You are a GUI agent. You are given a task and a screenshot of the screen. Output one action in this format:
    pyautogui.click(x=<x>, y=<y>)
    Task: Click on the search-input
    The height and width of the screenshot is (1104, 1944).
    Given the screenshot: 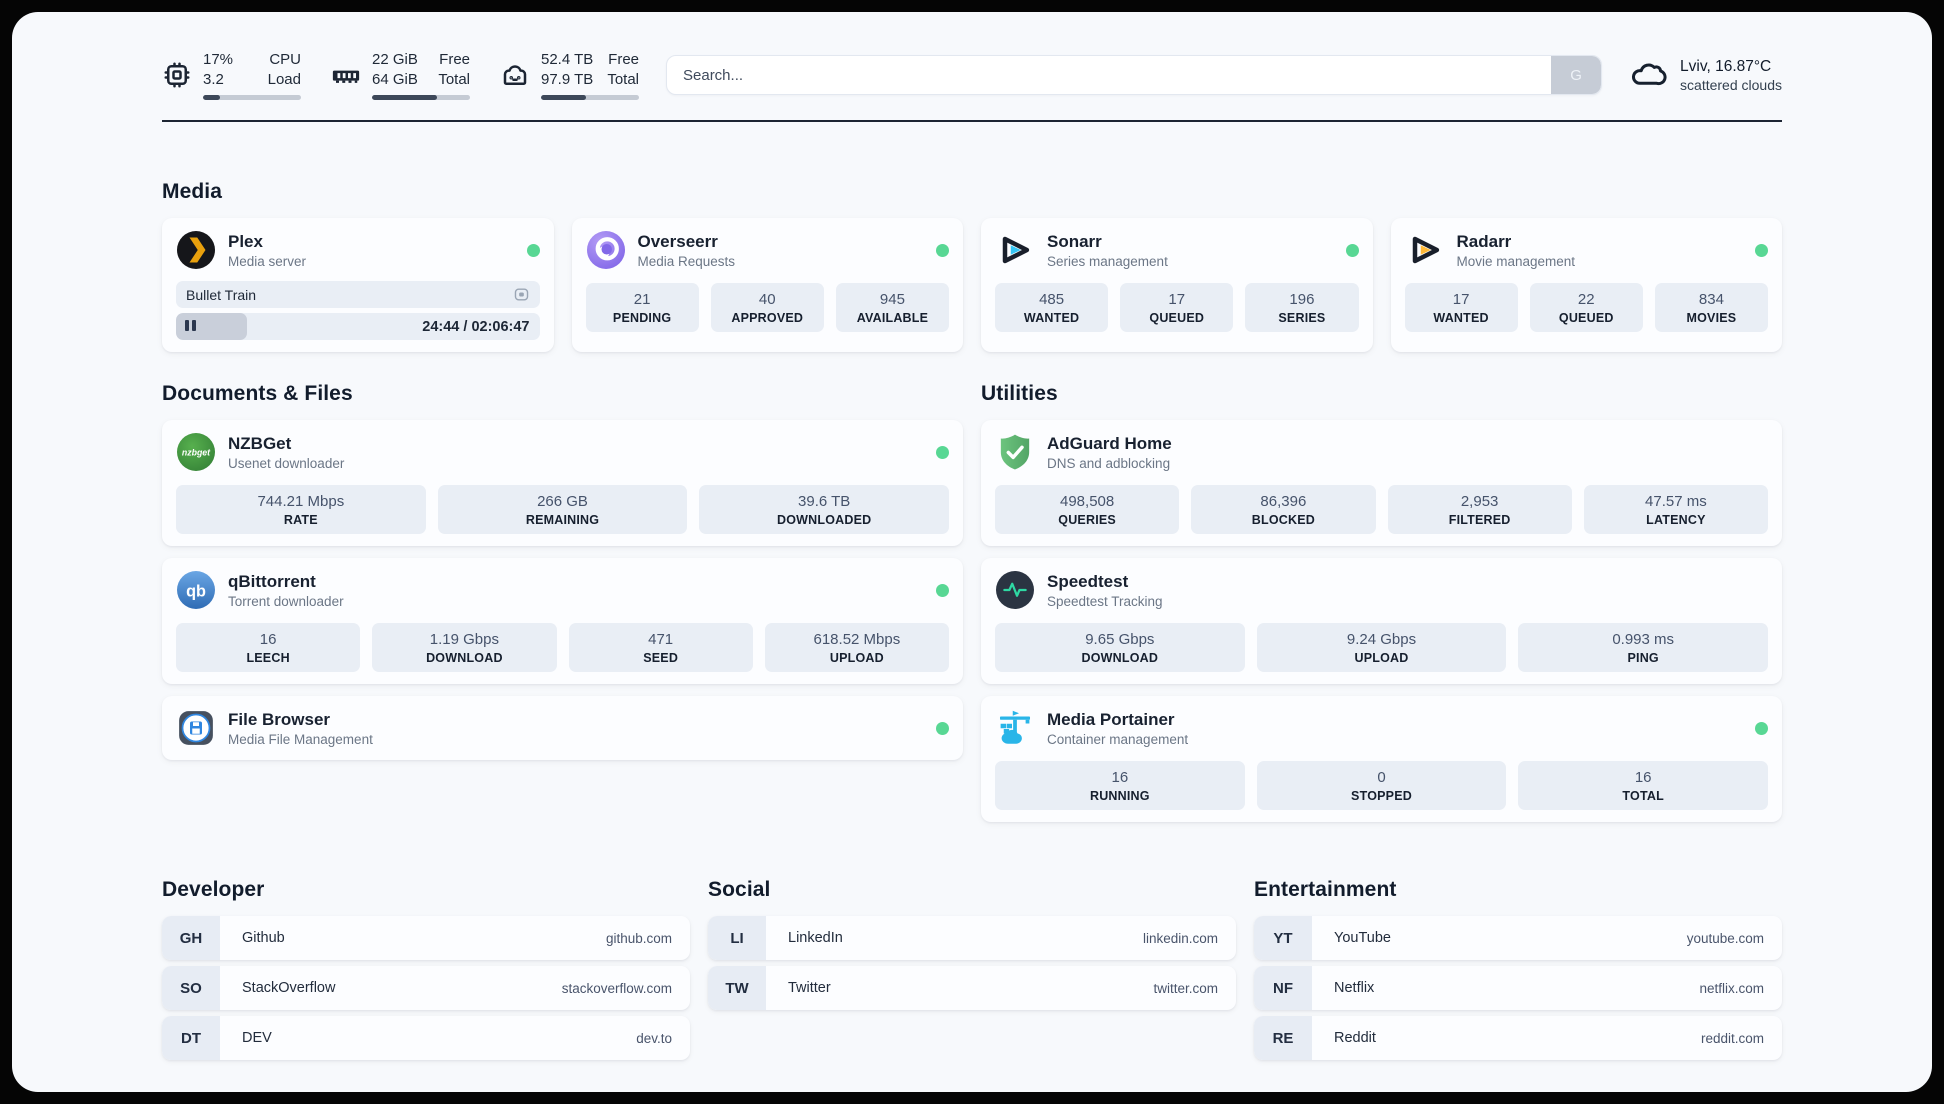 What is the action you would take?
    pyautogui.click(x=1109, y=75)
    